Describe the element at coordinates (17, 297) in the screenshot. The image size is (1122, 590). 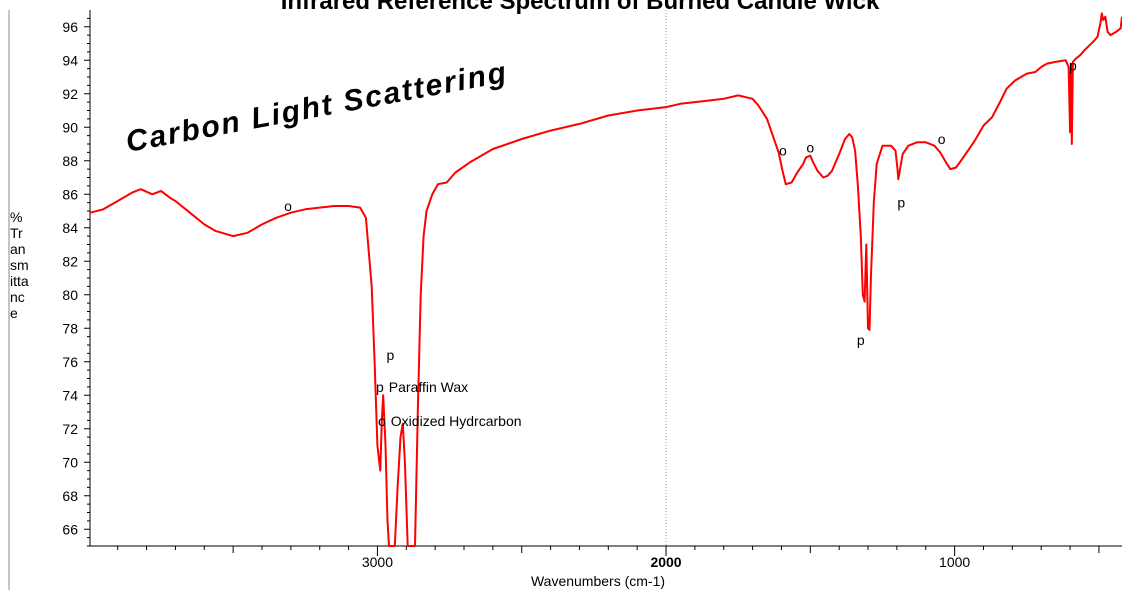
I see `y-axis-label-part: nc` at that location.